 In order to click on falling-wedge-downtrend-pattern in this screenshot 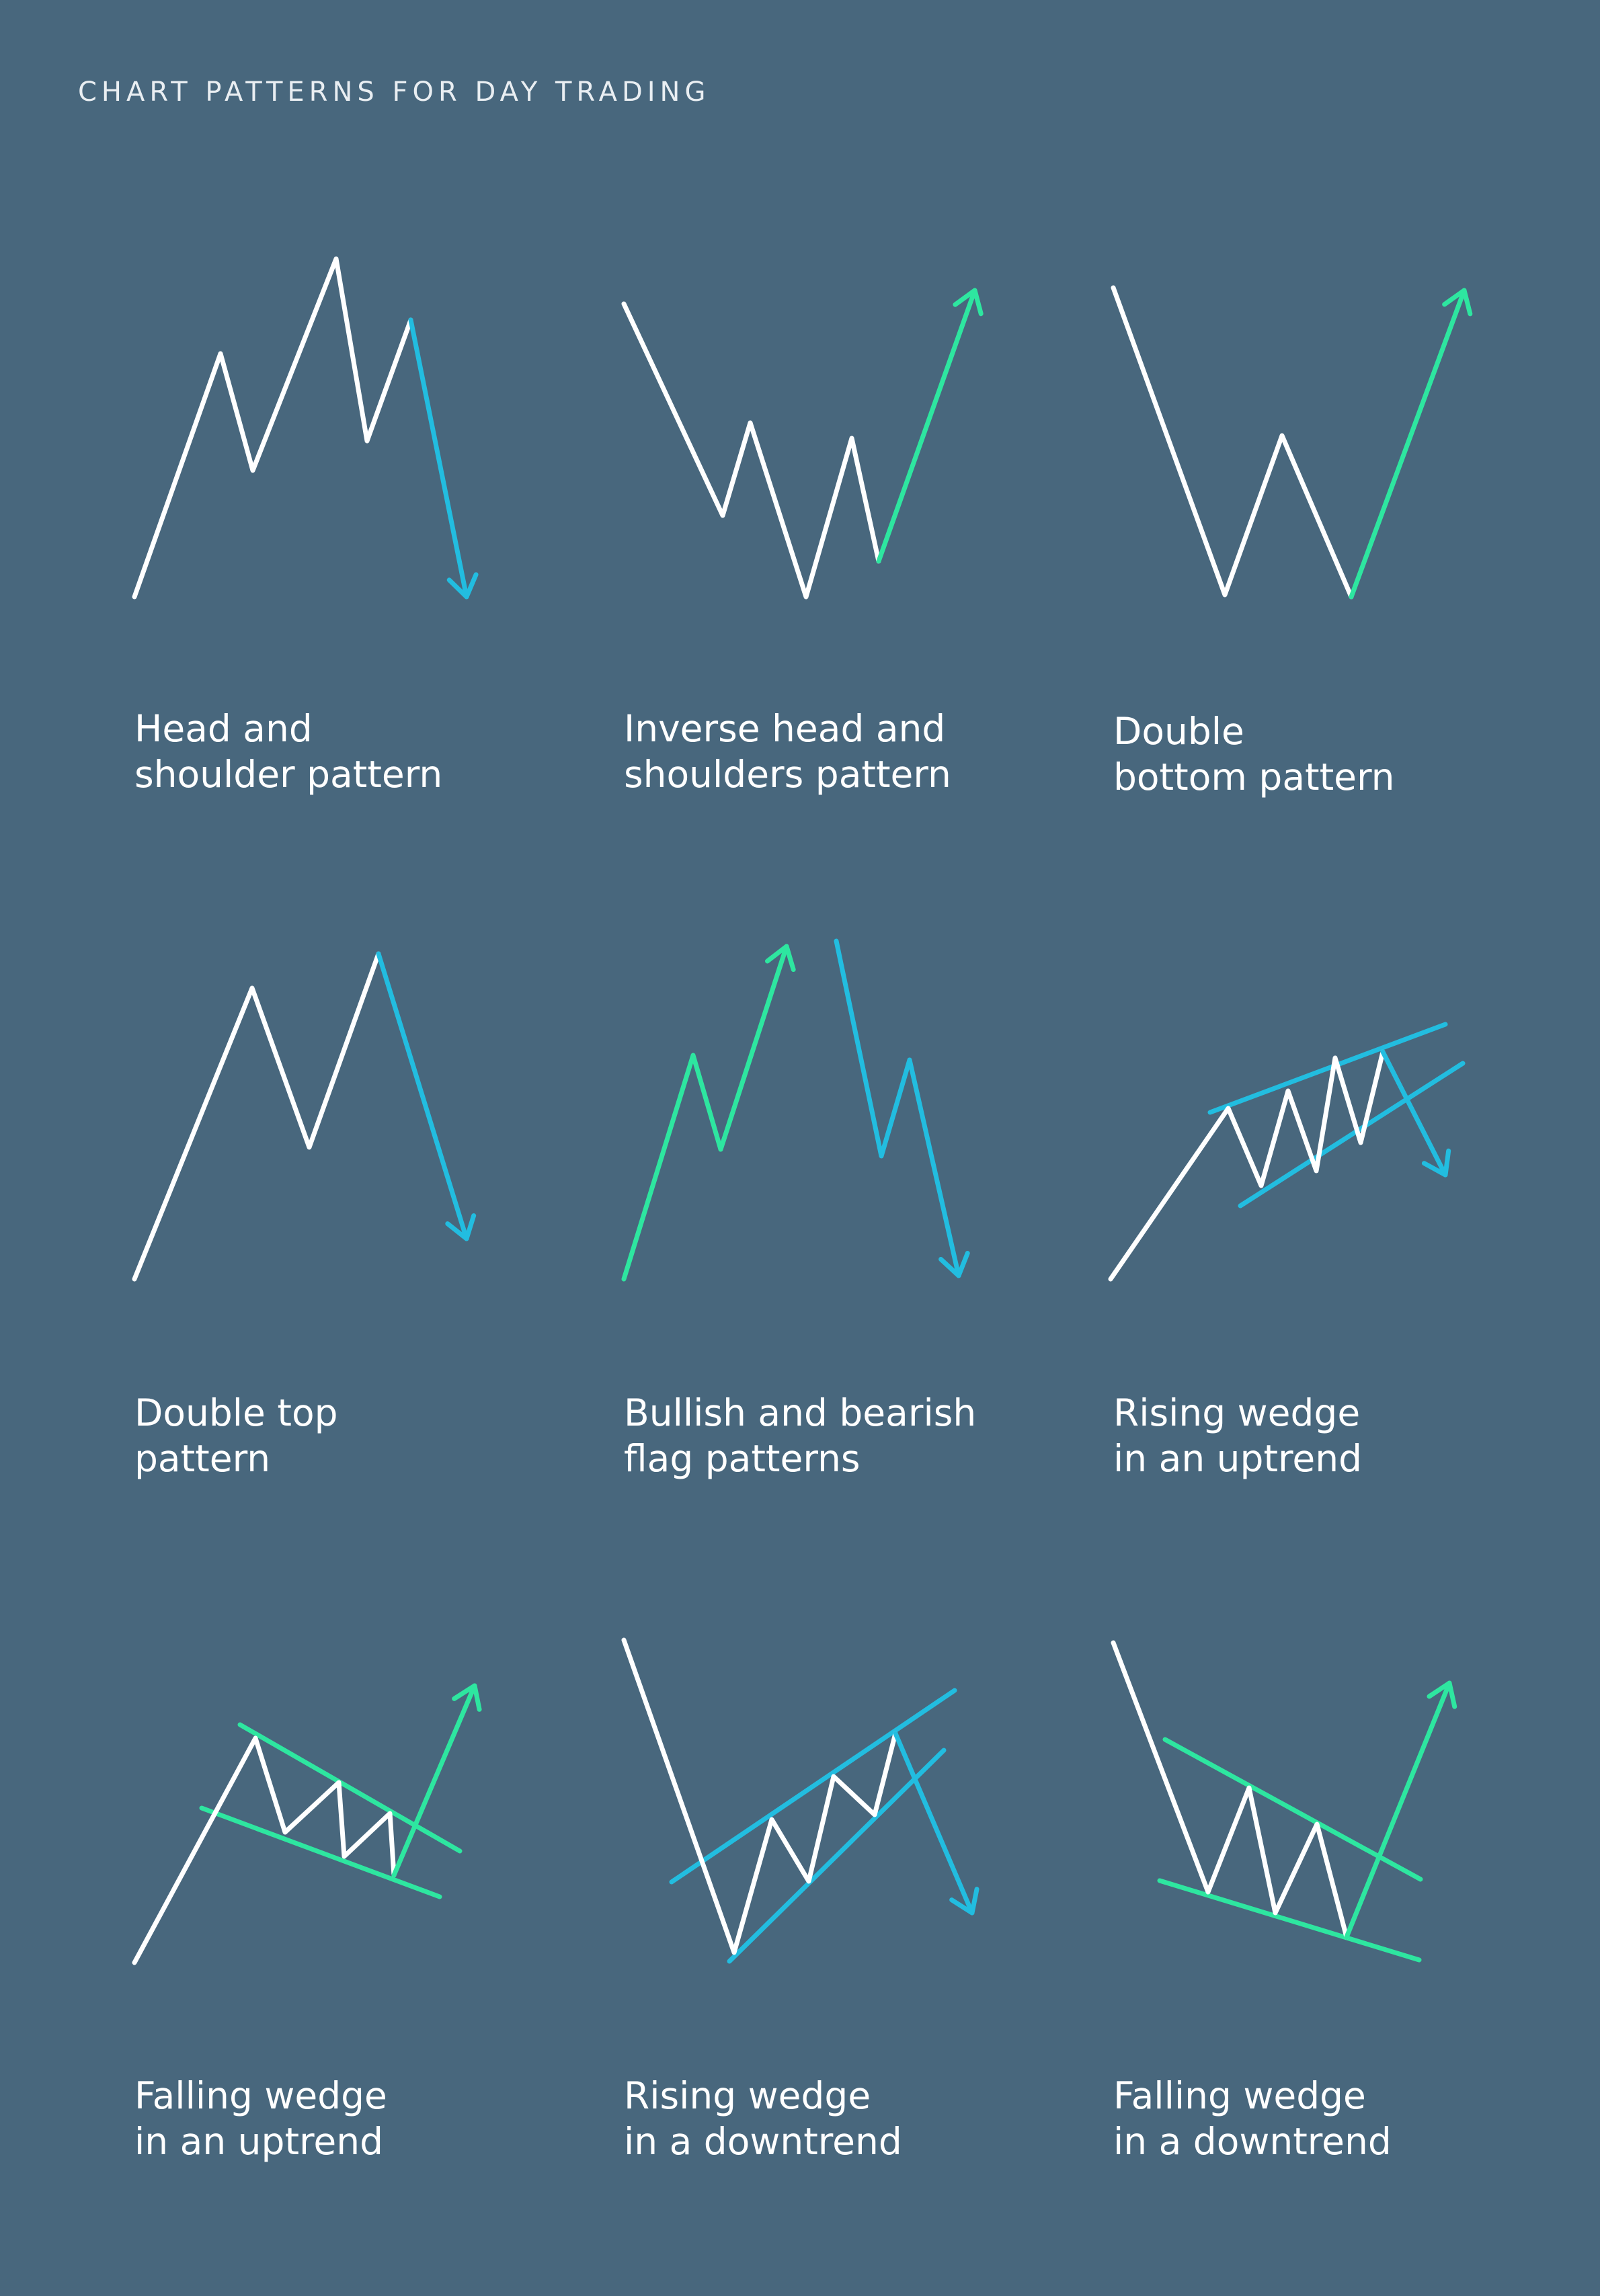, I will do `click(1284, 1801)`.